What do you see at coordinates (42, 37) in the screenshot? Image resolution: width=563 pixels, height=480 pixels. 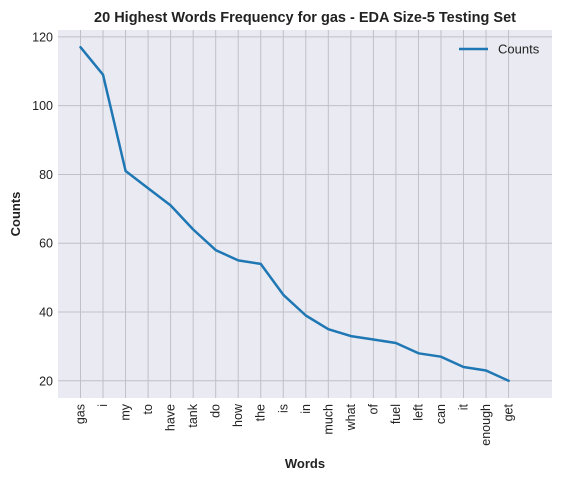 I see `y-tick-label: 120` at bounding box center [42, 37].